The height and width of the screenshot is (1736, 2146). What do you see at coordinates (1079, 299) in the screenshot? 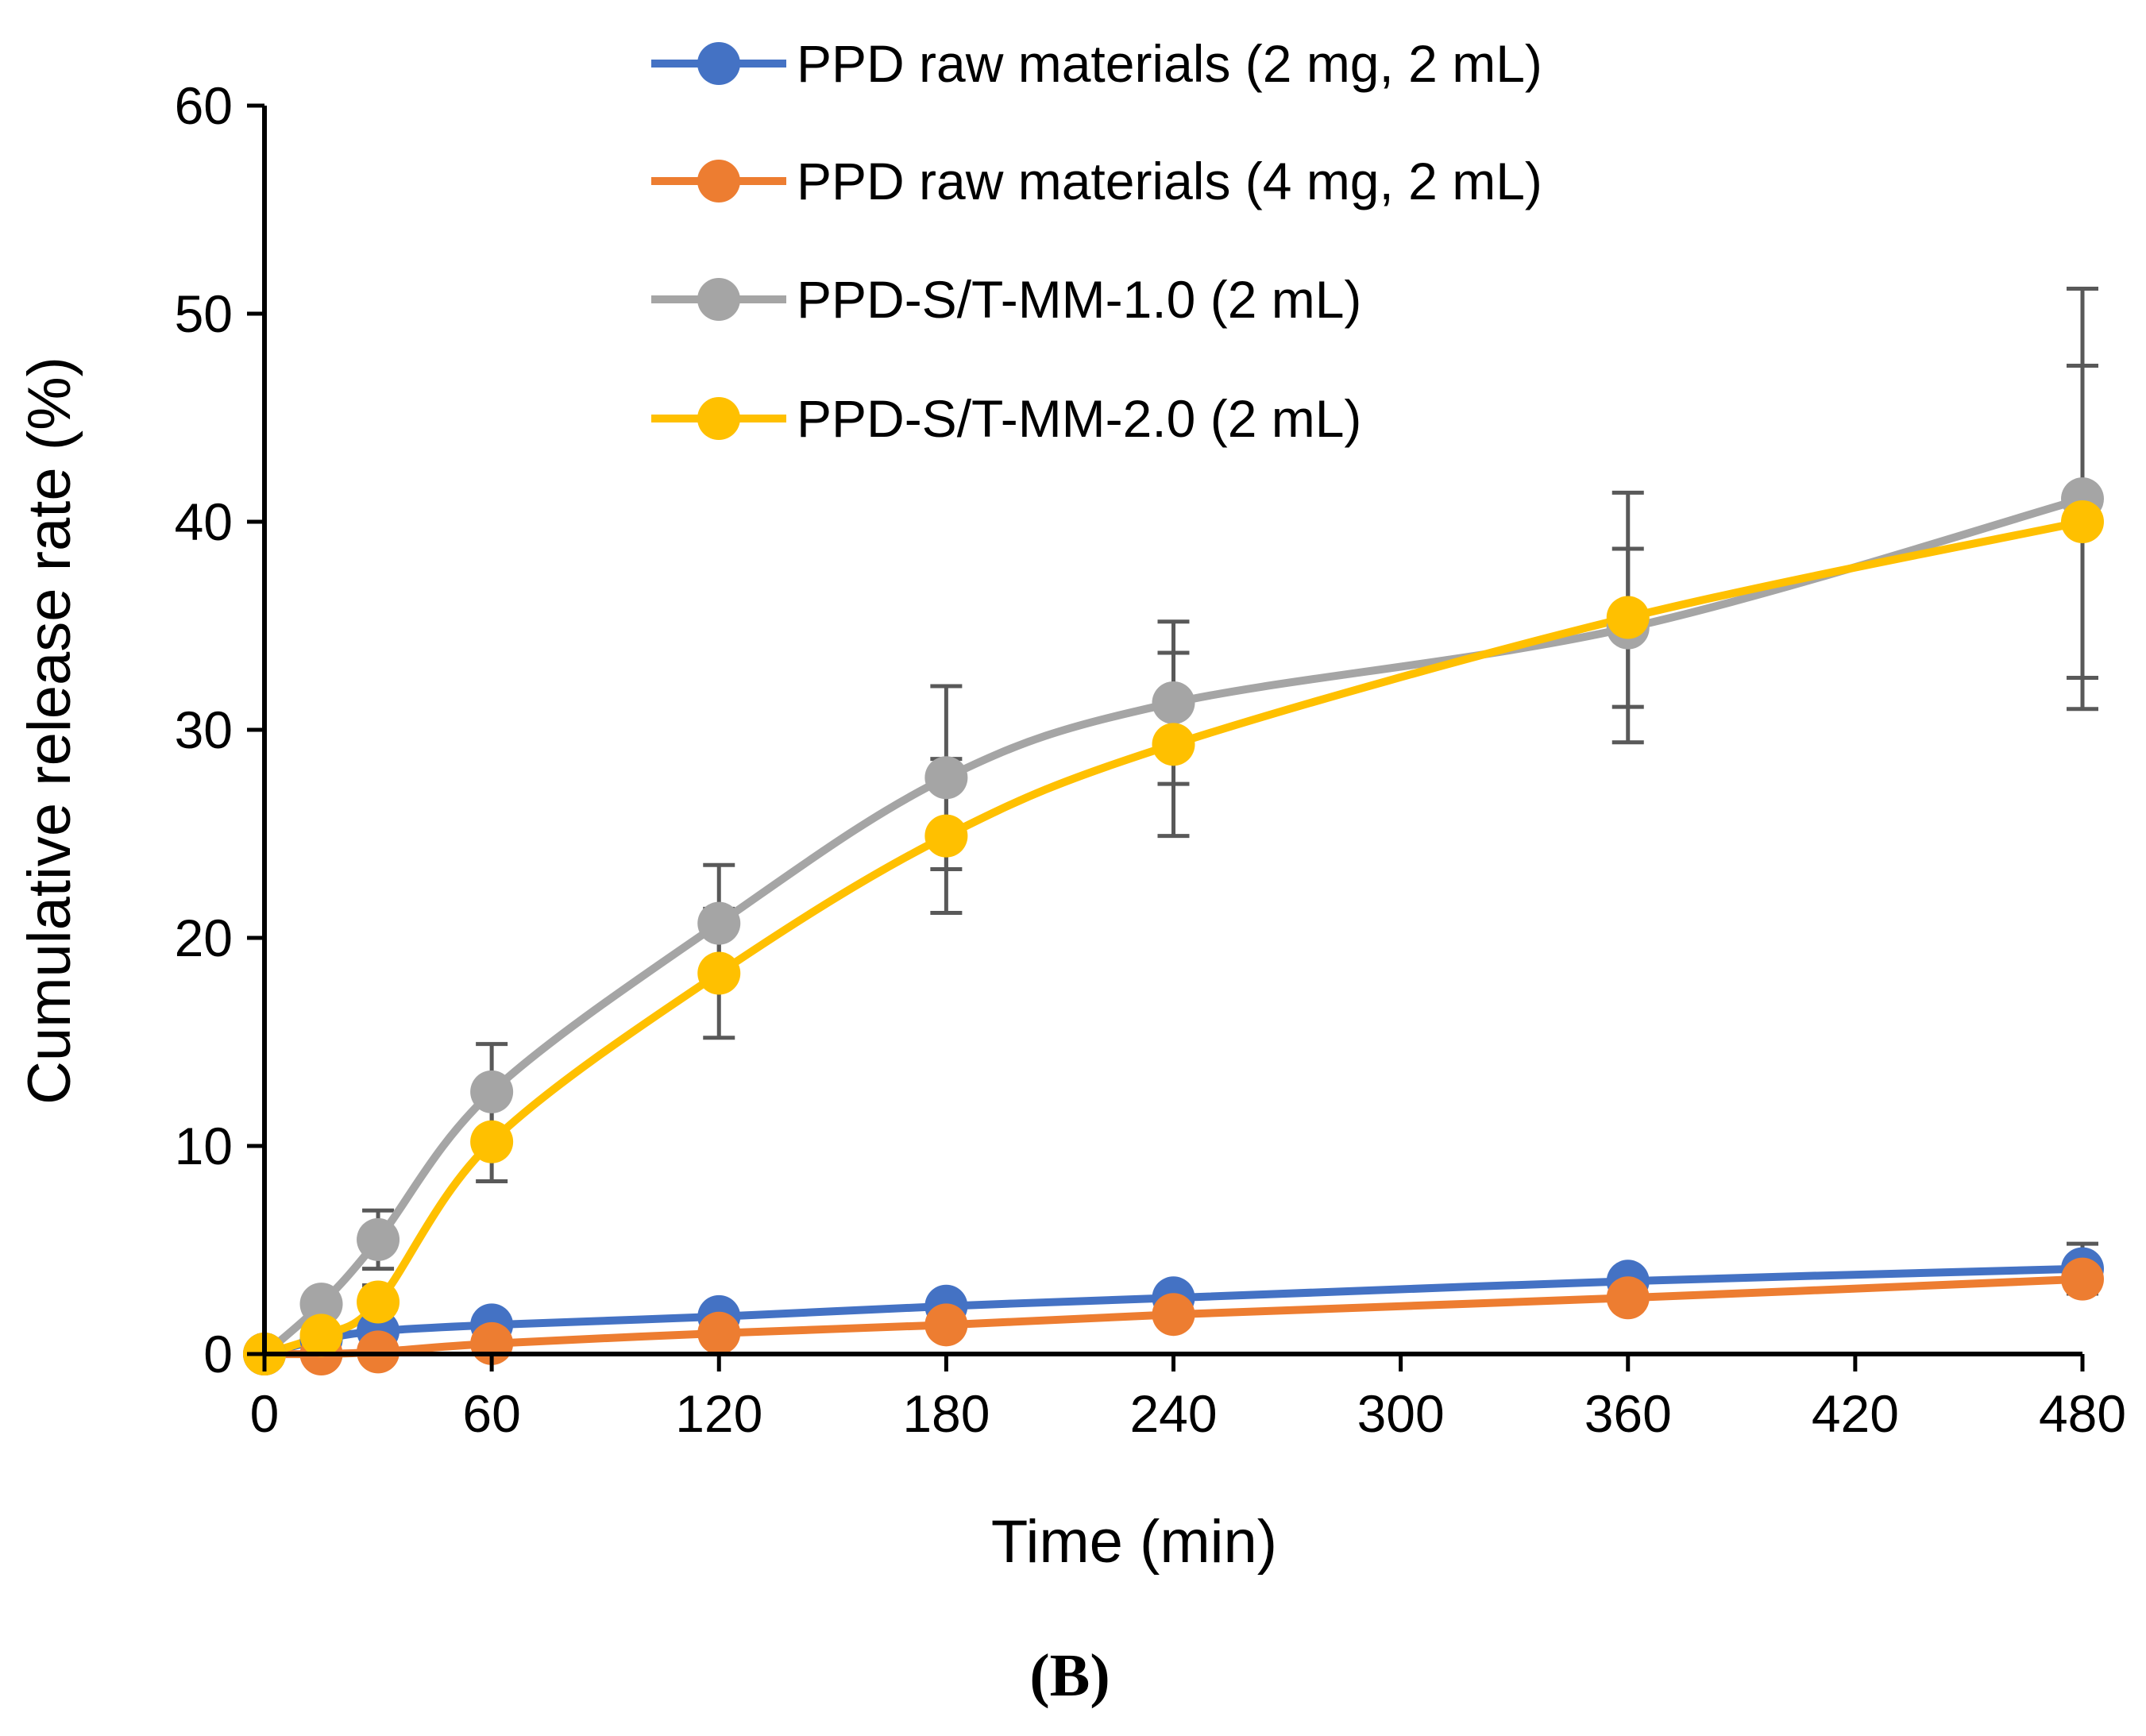
I see `legend-label: PPD-S/T-MM-1.0 (2 mL)` at bounding box center [1079, 299].